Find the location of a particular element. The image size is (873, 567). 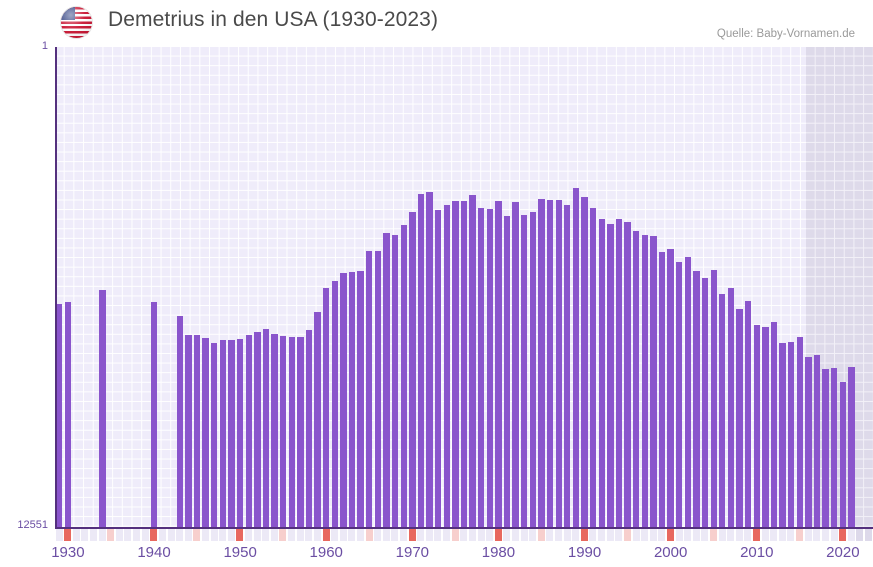

x-axis-tick-label: 1980 is located at coordinates (498, 552).